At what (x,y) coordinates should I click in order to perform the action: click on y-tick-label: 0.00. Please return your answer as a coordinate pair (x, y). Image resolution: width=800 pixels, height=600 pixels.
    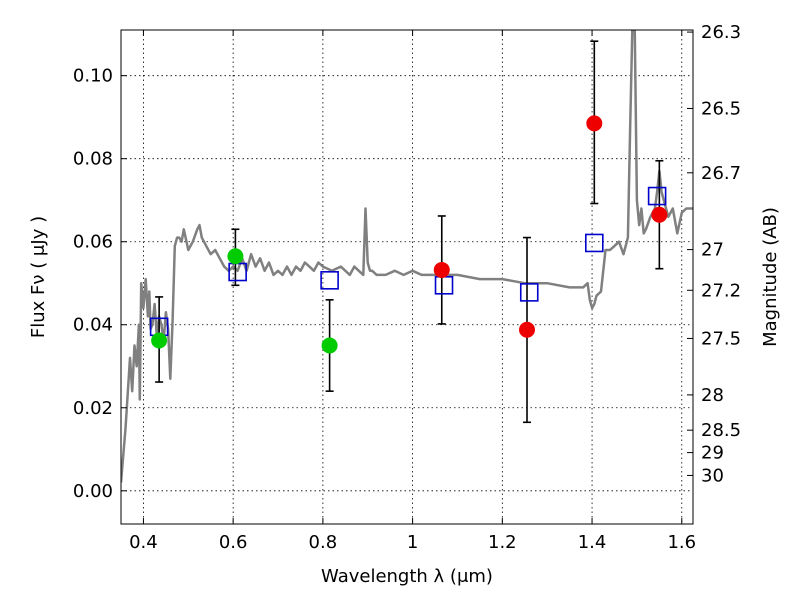
    Looking at the image, I should click on (93, 491).